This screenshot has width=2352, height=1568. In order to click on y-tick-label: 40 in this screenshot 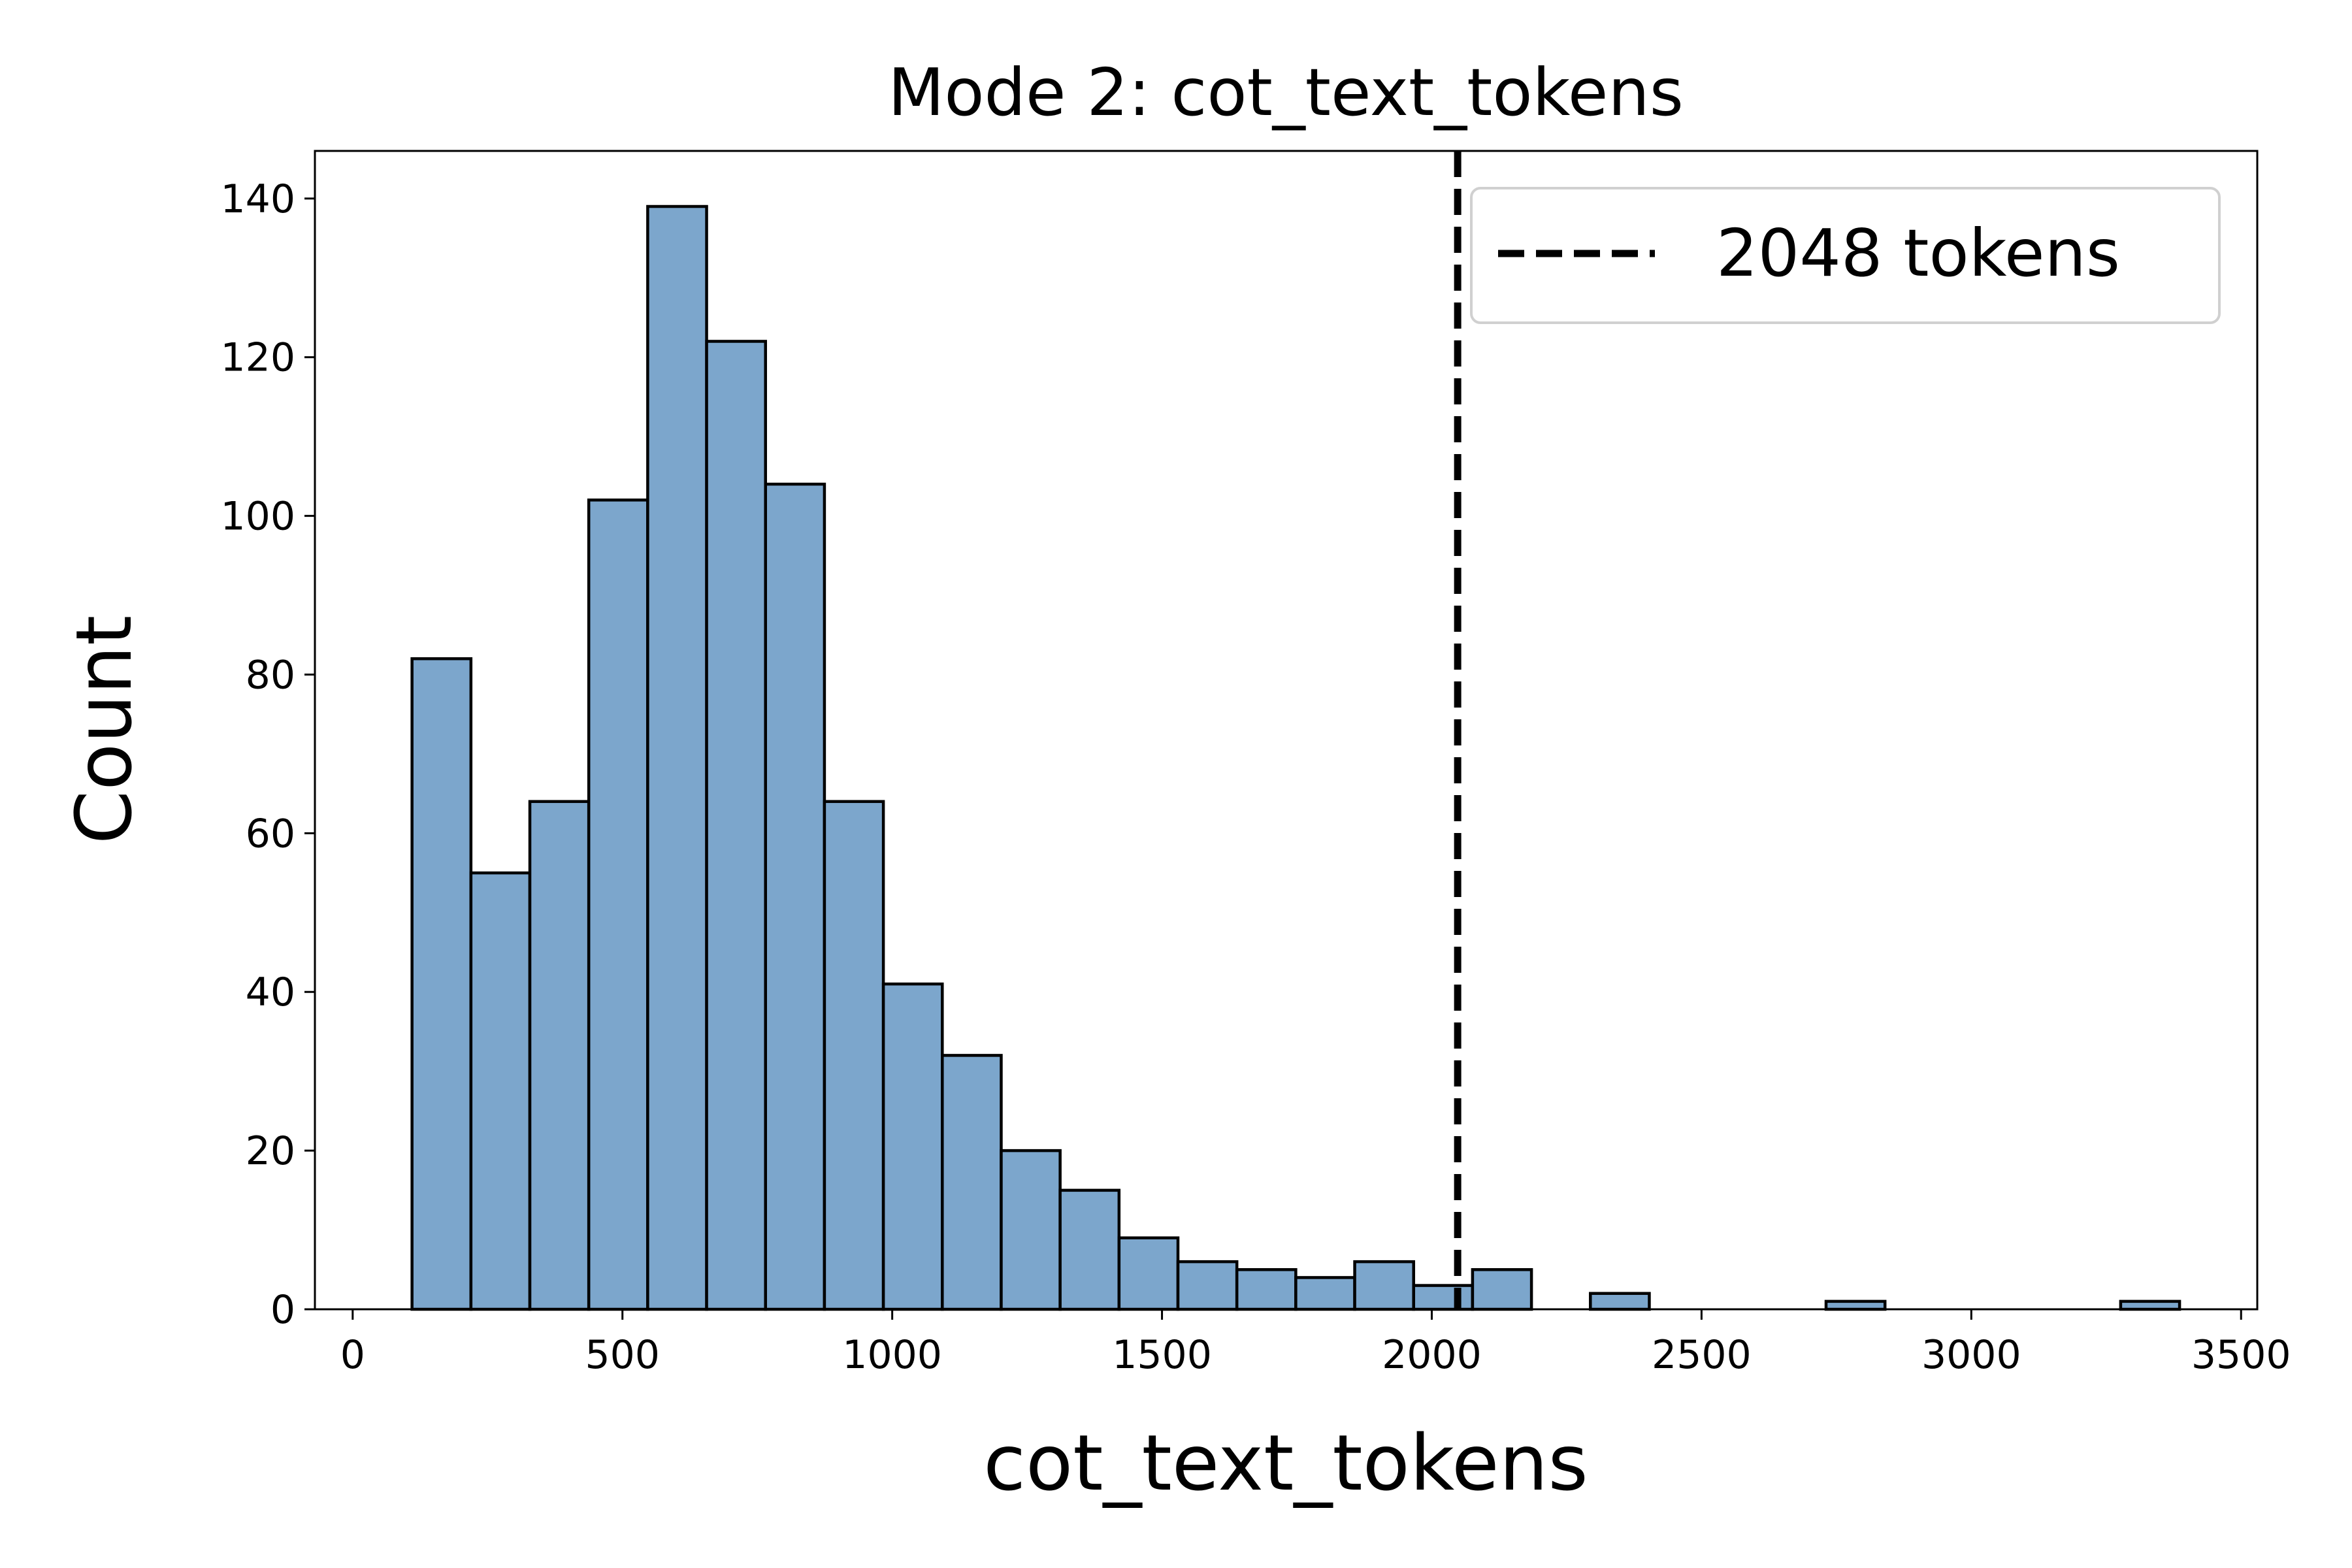, I will do `click(270, 992)`.